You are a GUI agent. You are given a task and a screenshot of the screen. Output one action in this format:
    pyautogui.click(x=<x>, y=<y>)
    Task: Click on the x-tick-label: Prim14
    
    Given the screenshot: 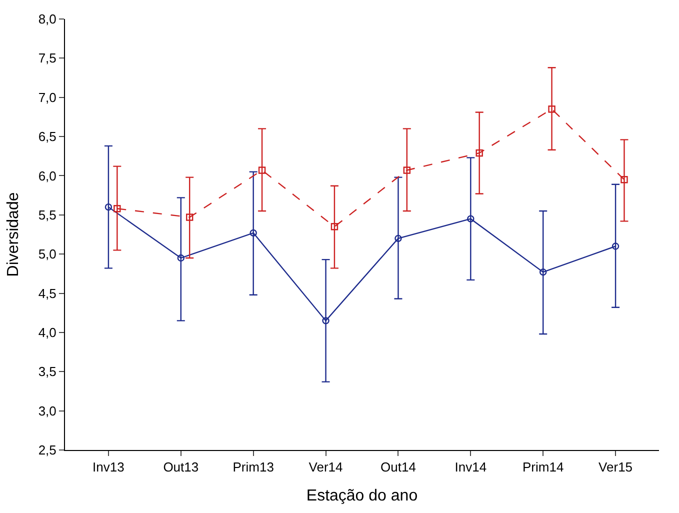 What is the action you would take?
    pyautogui.click(x=543, y=467)
    